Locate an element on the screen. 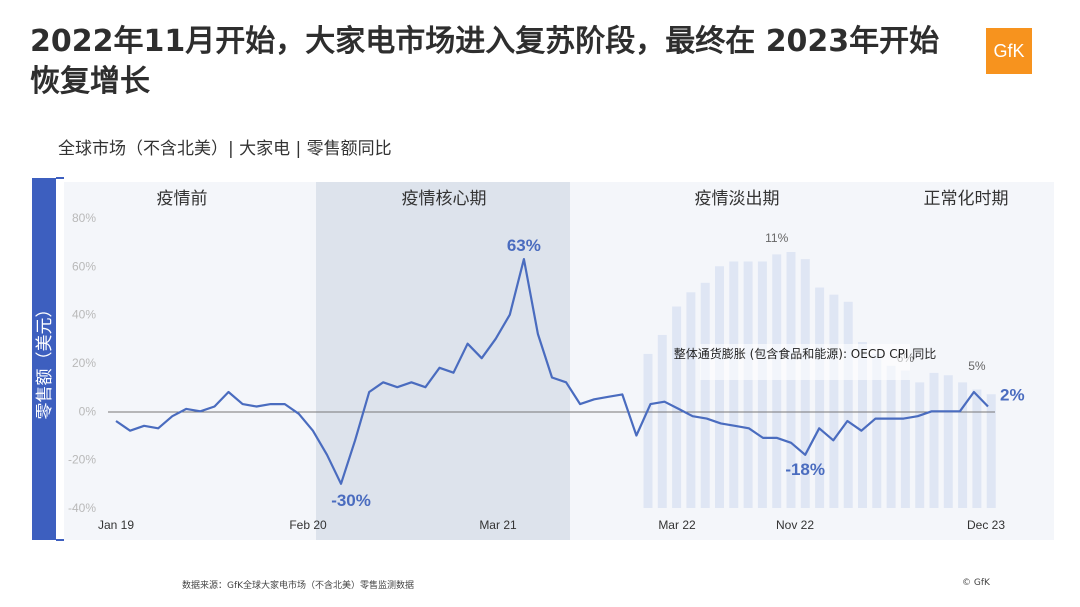 The image size is (1080, 607). x-tick-label: Mar 21 is located at coordinates (498, 525).